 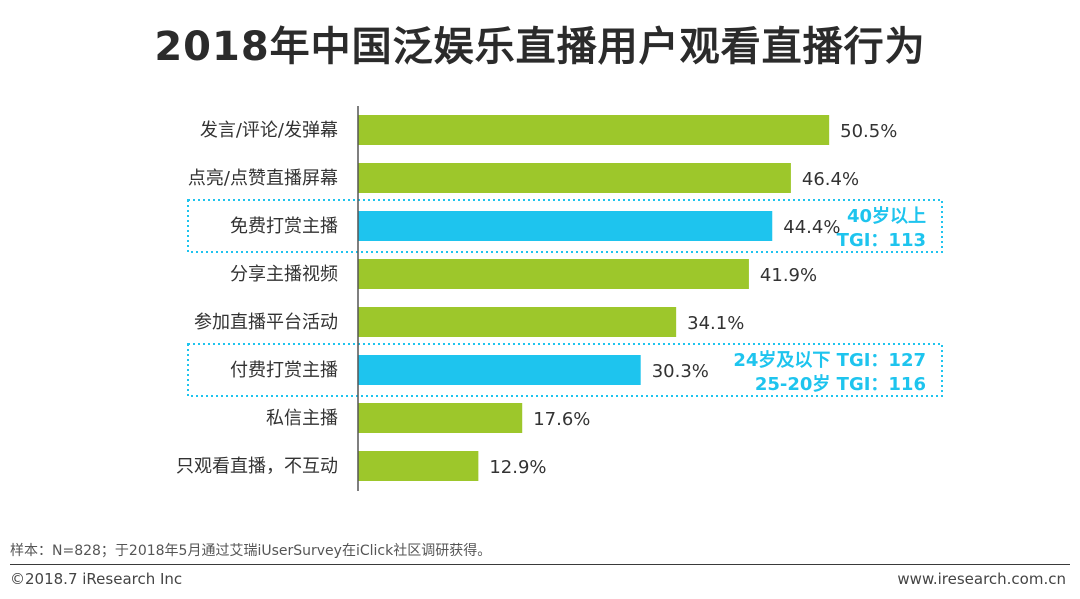 What do you see at coordinates (840, 384) in the screenshot?
I see `annotation-text: 25-20岁 TGI：116` at bounding box center [840, 384].